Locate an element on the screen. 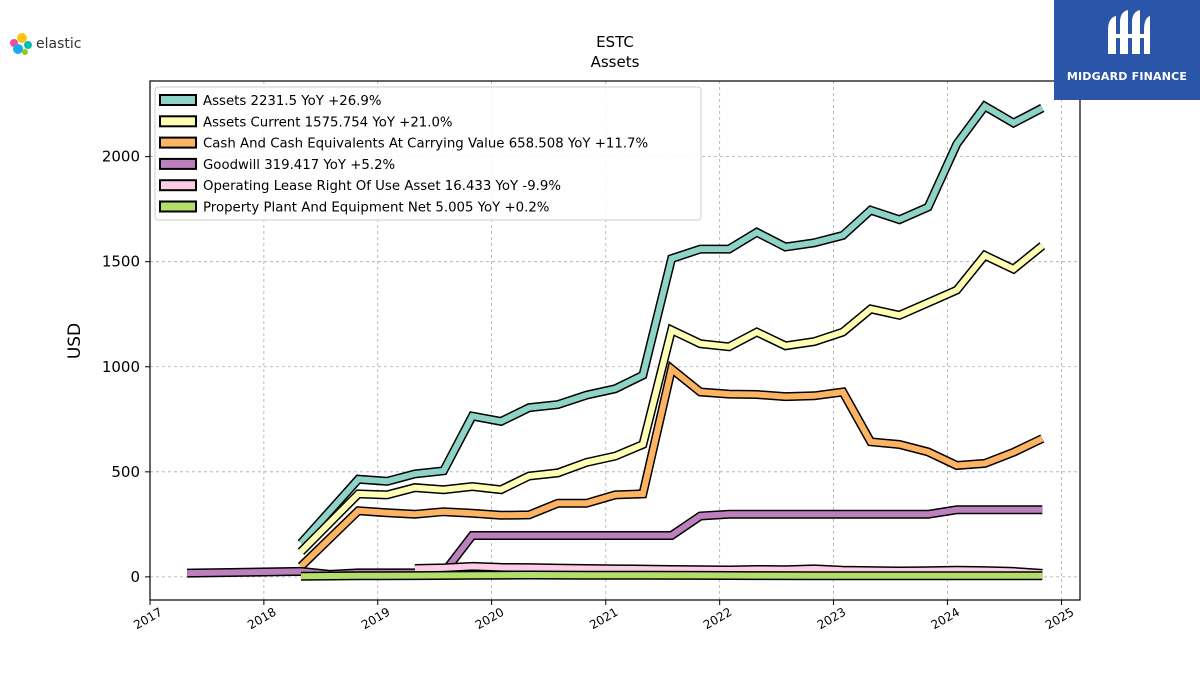  y-tick-label: 0 is located at coordinates (135, 577).